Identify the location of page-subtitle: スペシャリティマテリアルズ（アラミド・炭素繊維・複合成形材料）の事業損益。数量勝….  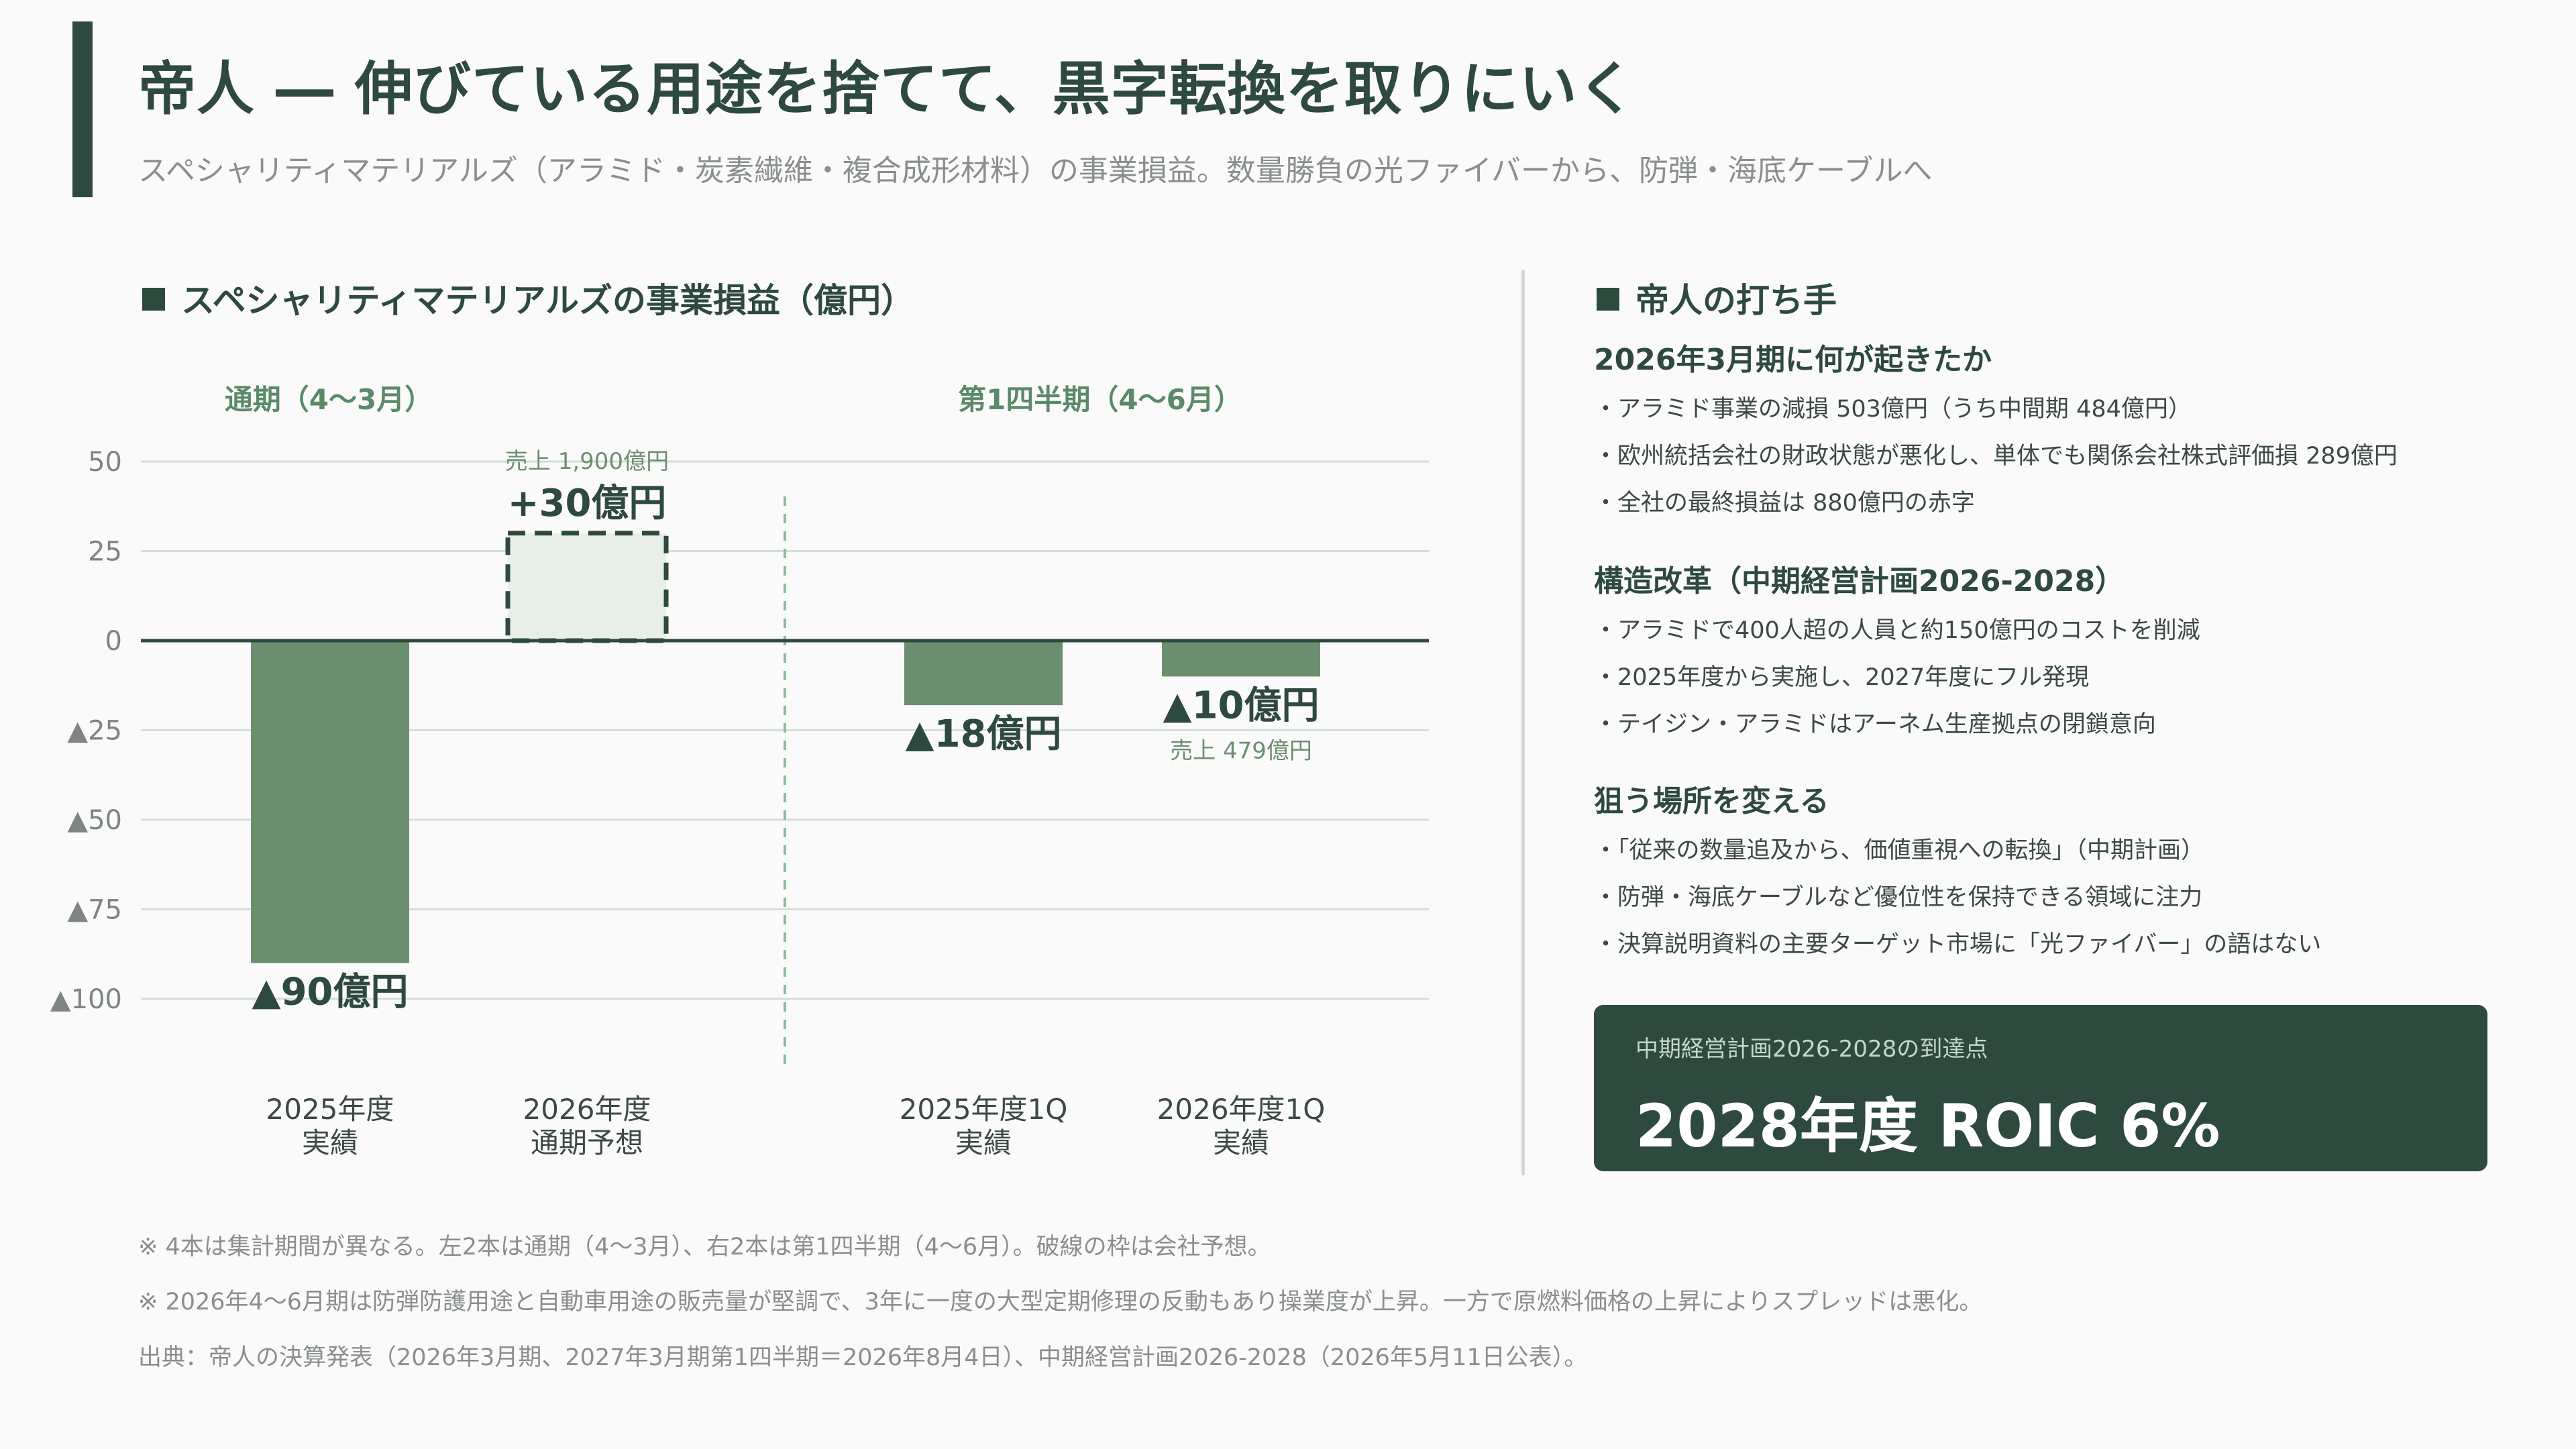
(1035, 171).